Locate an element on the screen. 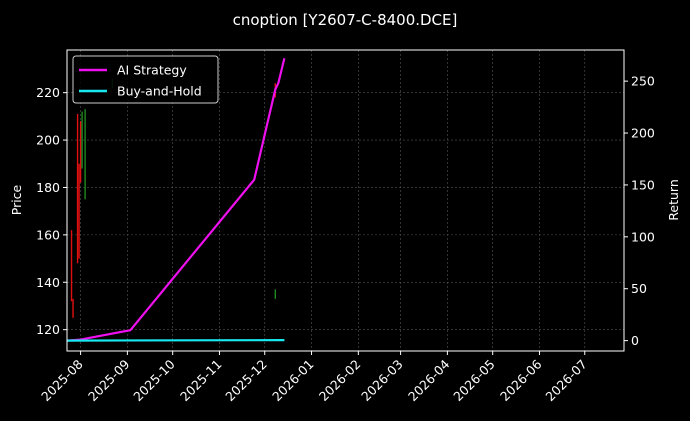 This screenshot has width=690, height=421. legend-box is located at coordinates (145, 79).